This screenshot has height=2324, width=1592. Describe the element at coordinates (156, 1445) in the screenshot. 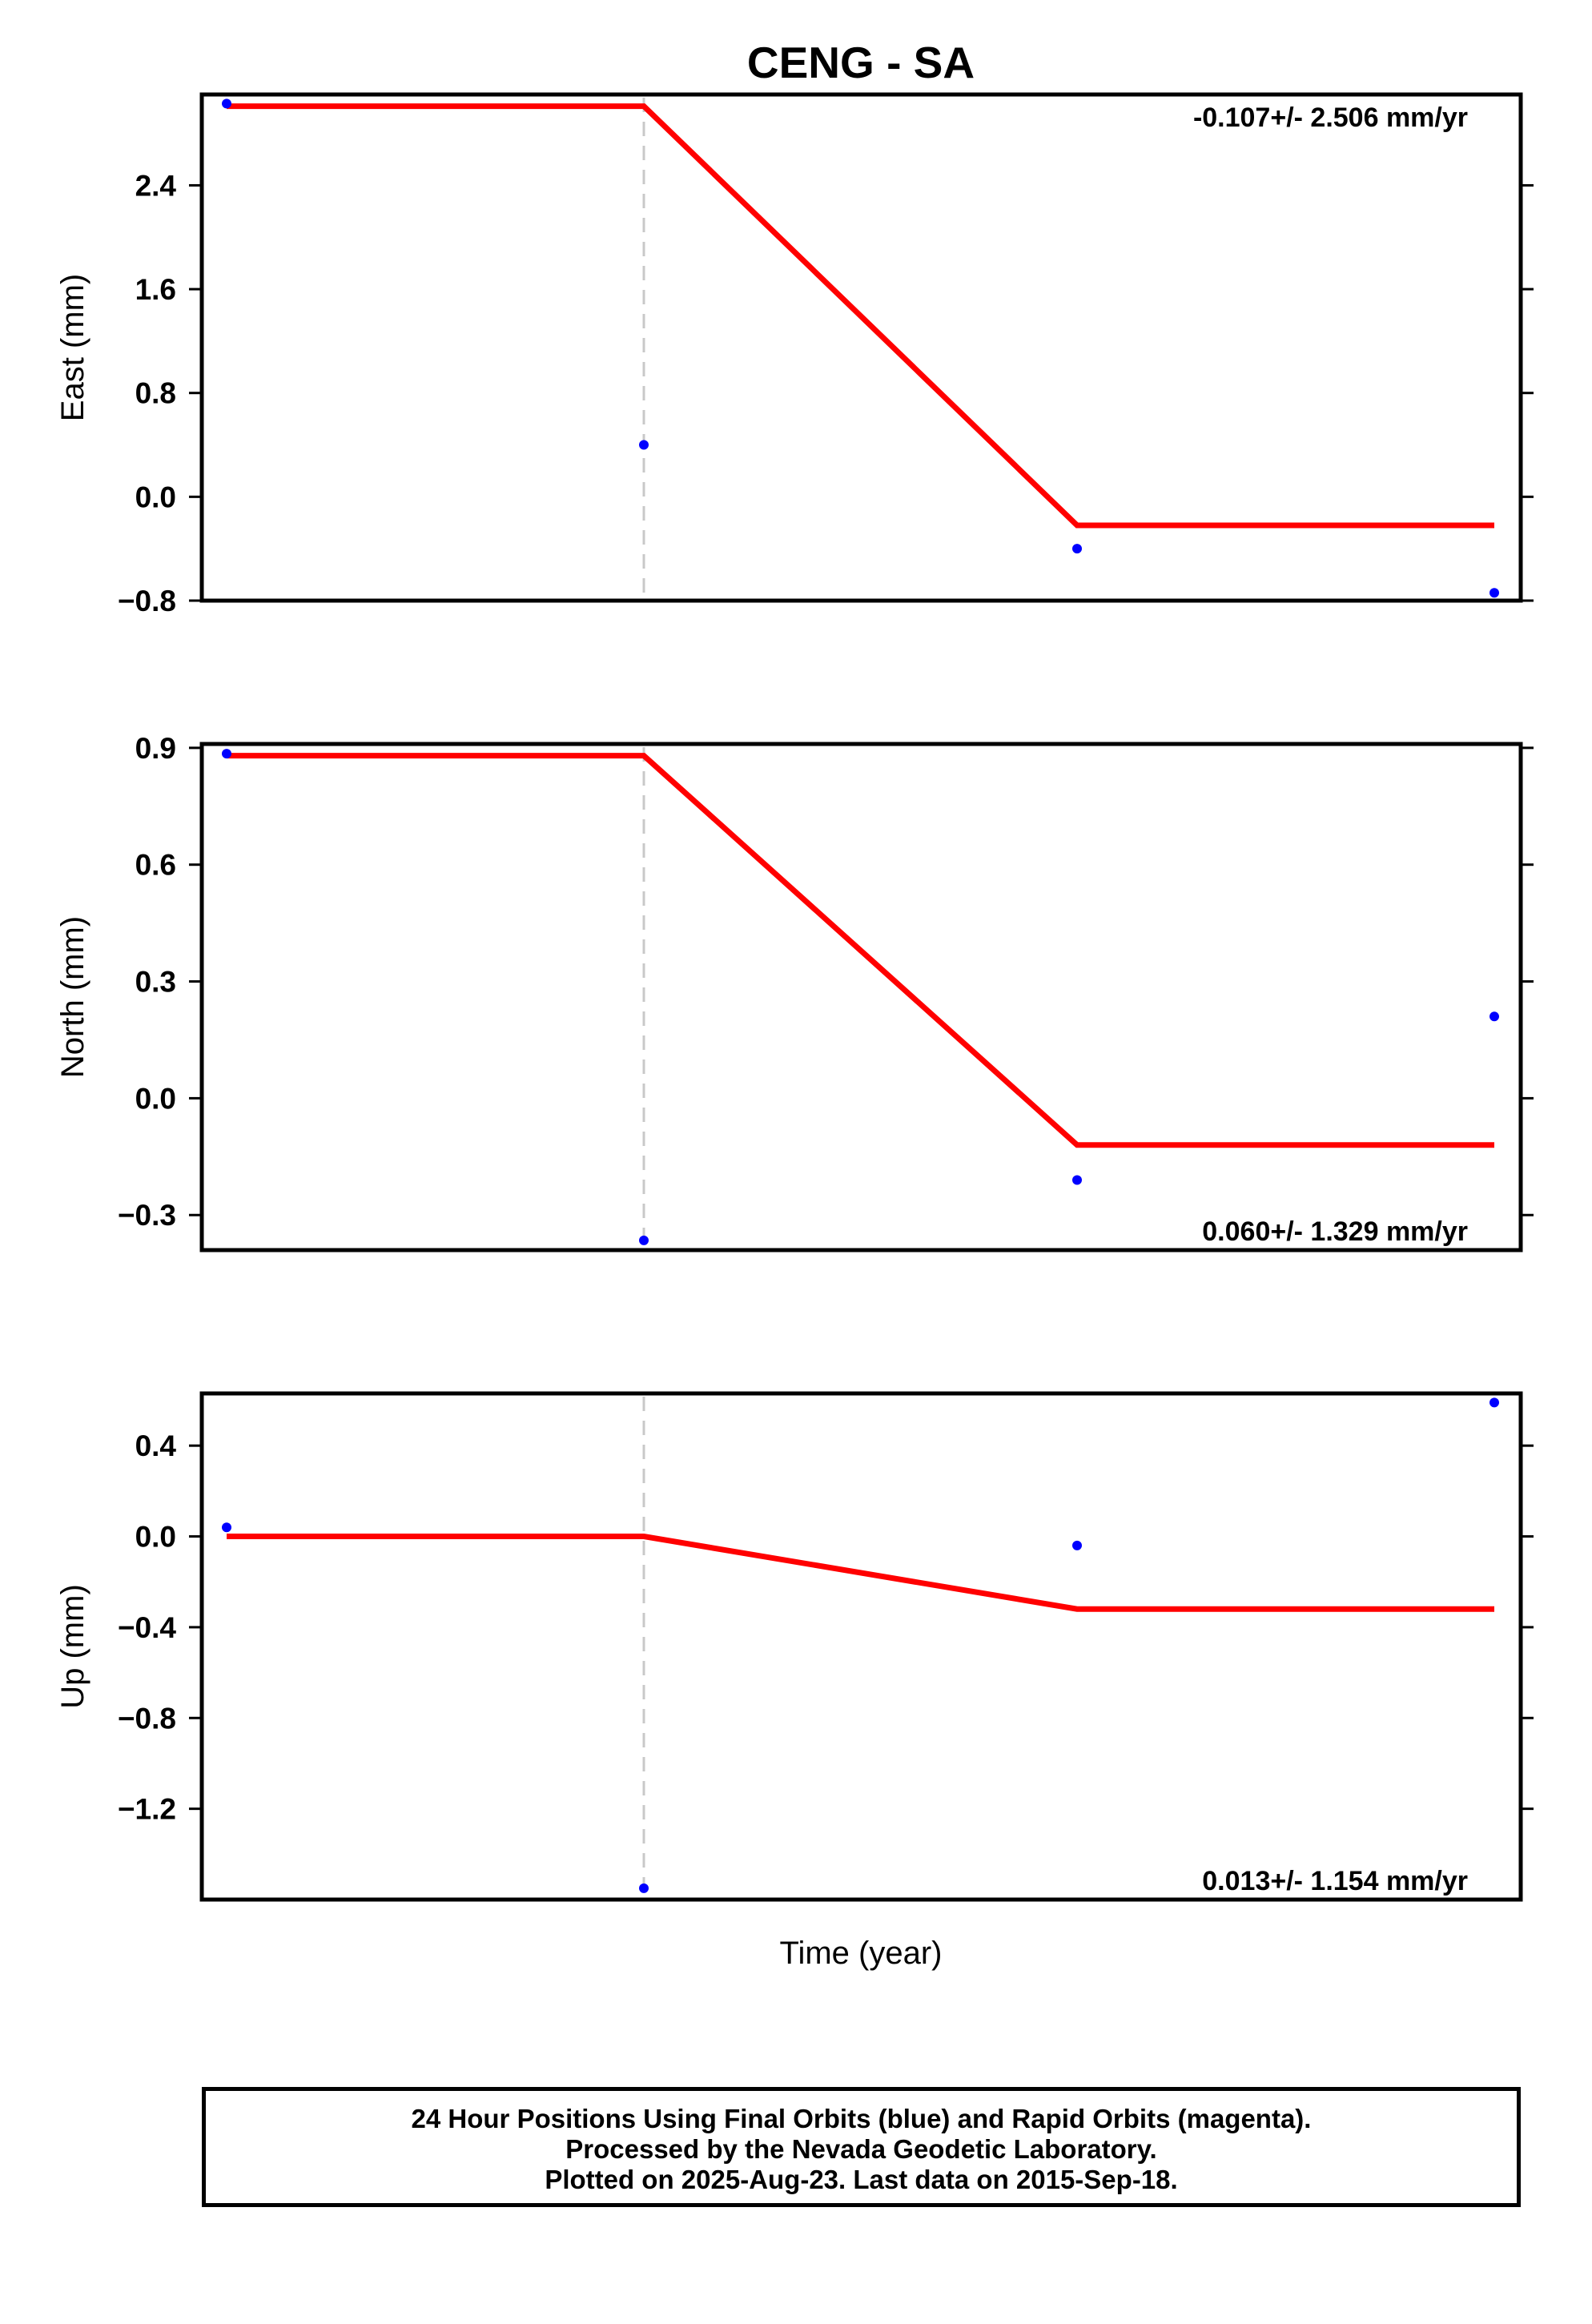

I see `y-tick-label: 0.4` at that location.